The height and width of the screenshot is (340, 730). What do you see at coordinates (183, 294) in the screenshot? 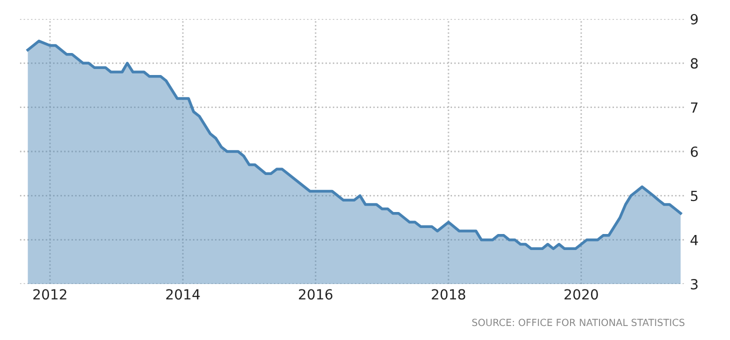
I see `x-tick-label: 2014` at bounding box center [183, 294].